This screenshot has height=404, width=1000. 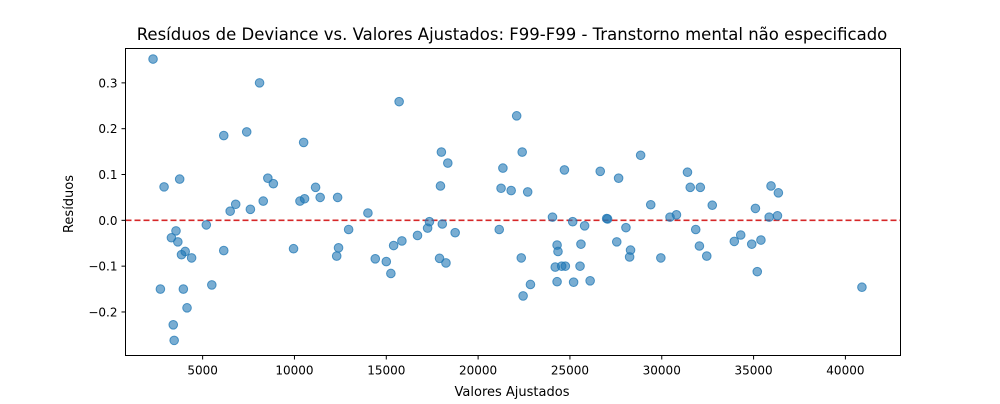 What do you see at coordinates (478, 371) in the screenshot?
I see `x-tick-label: 20000` at bounding box center [478, 371].